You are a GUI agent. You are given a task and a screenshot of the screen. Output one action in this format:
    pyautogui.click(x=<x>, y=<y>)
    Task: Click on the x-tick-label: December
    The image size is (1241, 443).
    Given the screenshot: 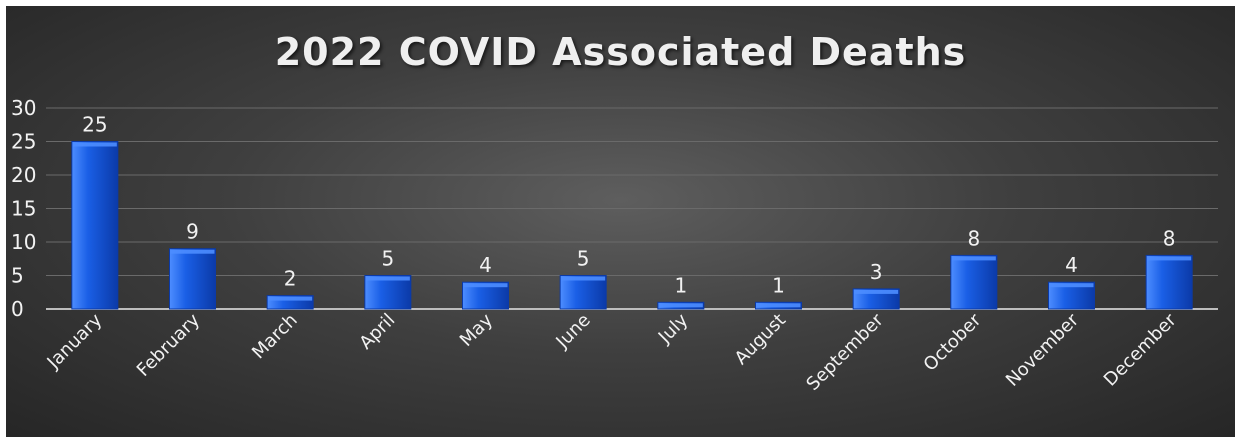 What is the action you would take?
    pyautogui.click(x=1140, y=349)
    